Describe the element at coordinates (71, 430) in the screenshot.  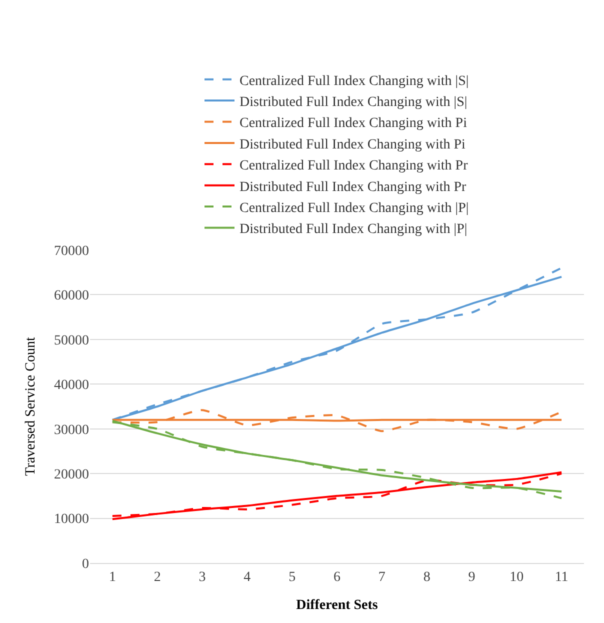
I see `y-tick-label: 30000` at that location.